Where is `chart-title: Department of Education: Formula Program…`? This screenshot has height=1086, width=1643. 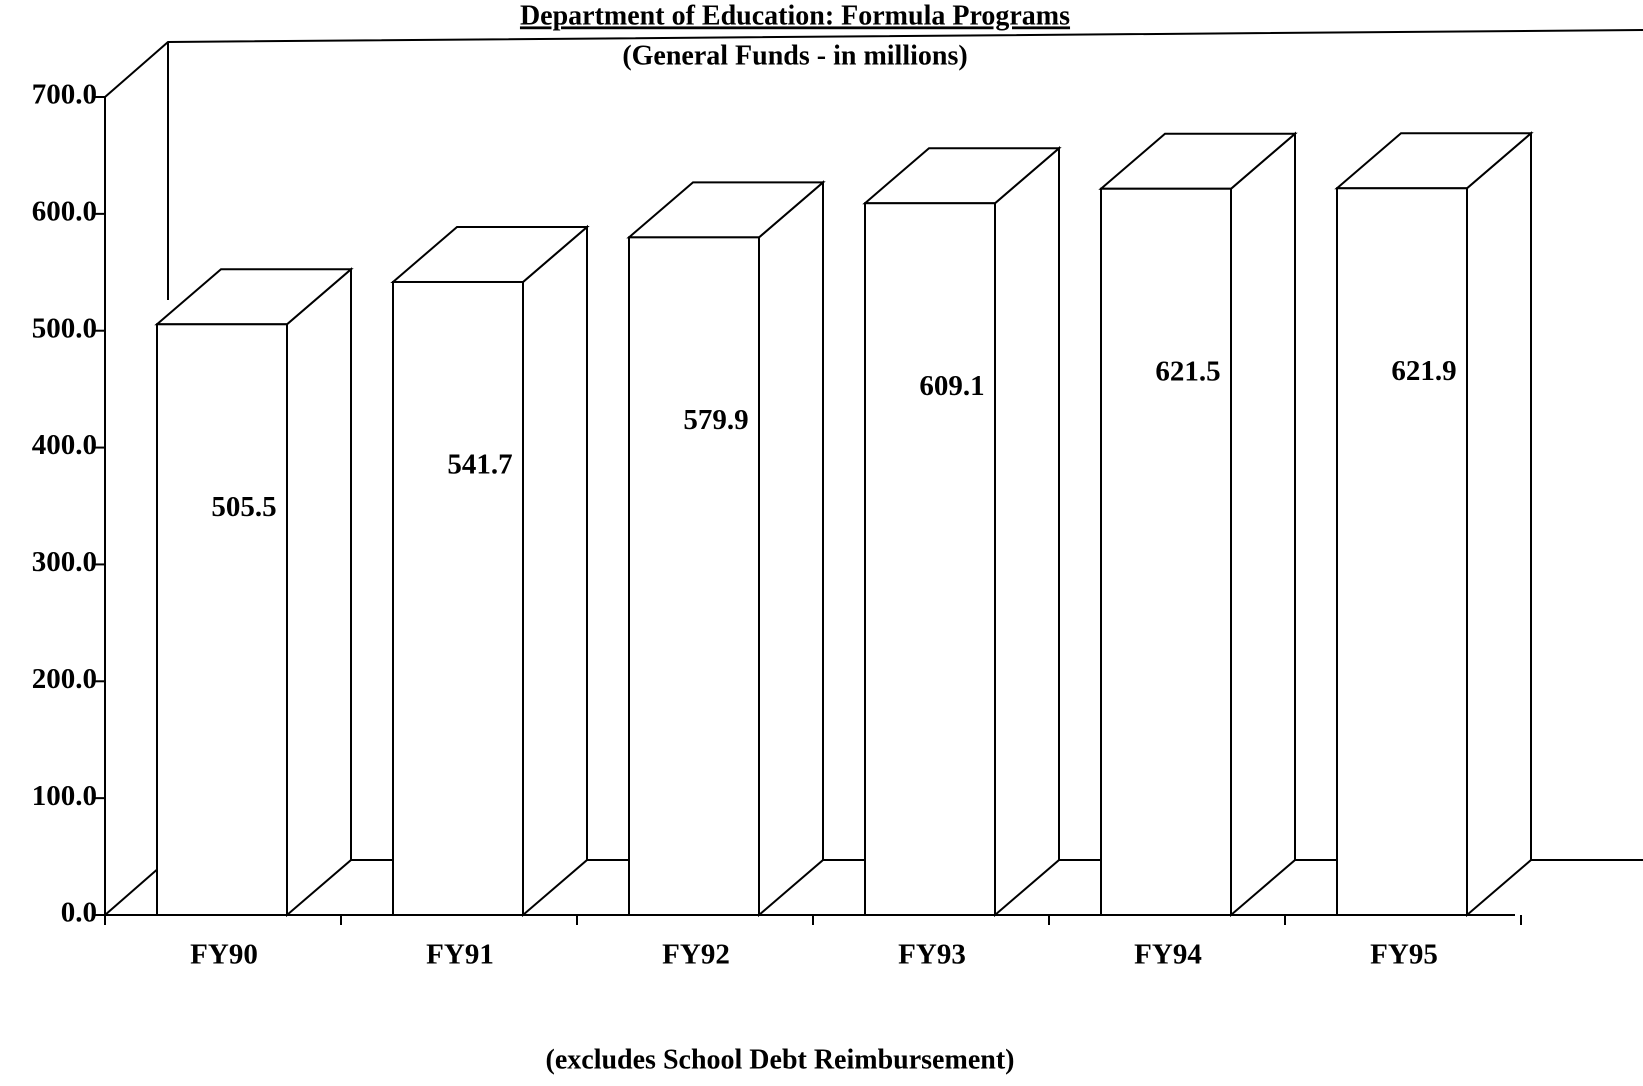 chart-title: Department of Education: Formula Program… is located at coordinates (795, 15).